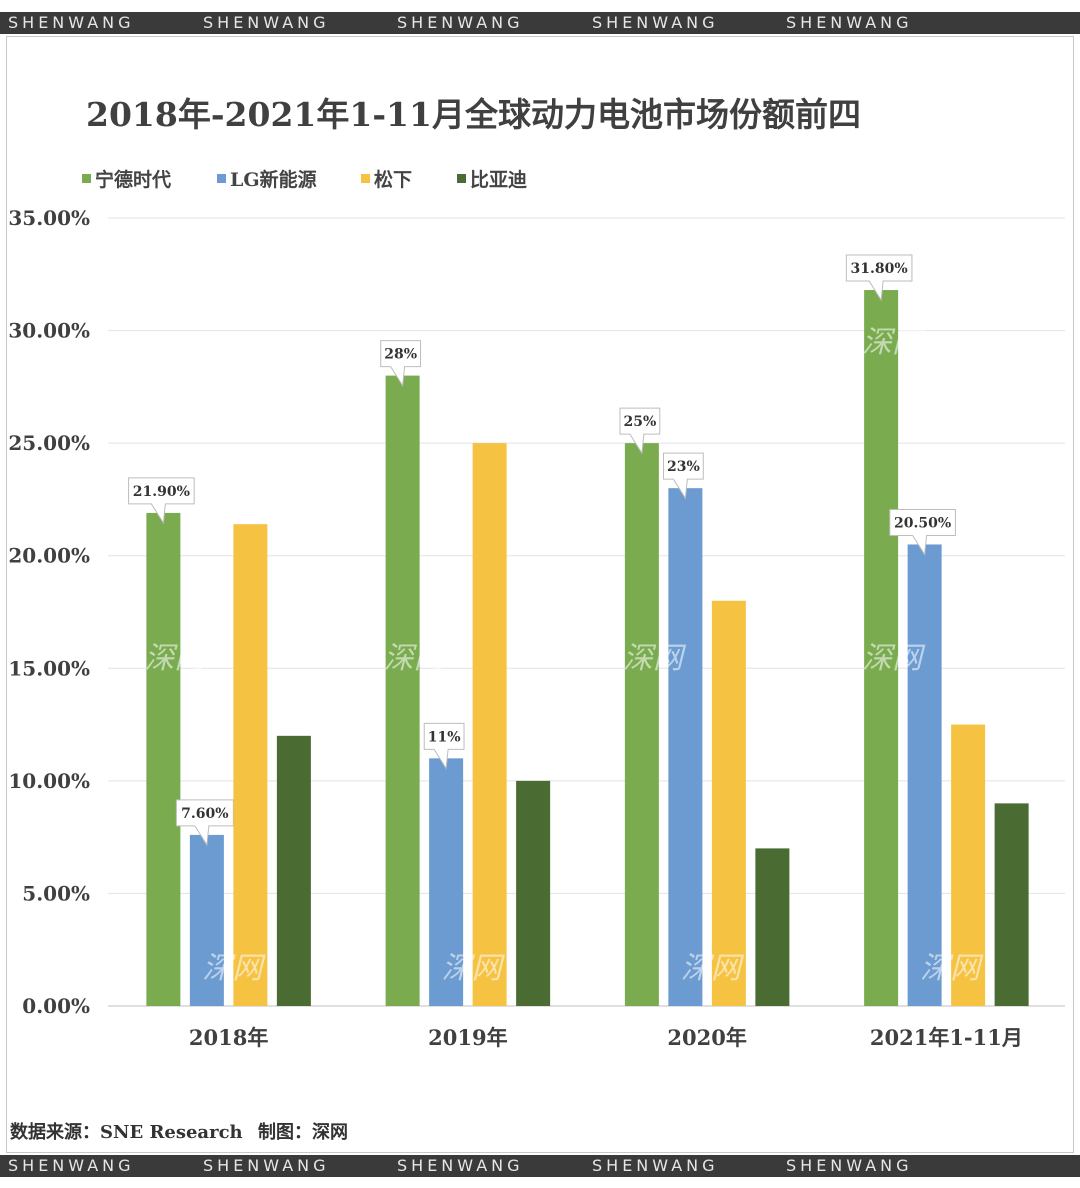 The image size is (1080, 1188). Describe the element at coordinates (126, 1132) in the screenshot. I see `footer-source: 数据来源：SNE Research` at that location.